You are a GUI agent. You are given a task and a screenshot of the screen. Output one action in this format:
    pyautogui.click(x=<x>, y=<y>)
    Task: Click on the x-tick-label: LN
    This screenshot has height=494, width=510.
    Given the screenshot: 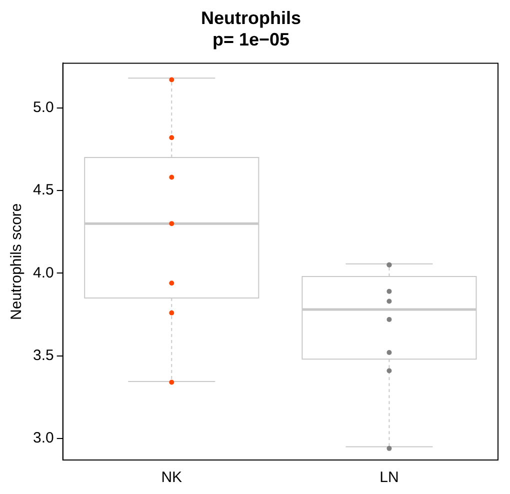 What is the action you would take?
    pyautogui.click(x=389, y=477)
    